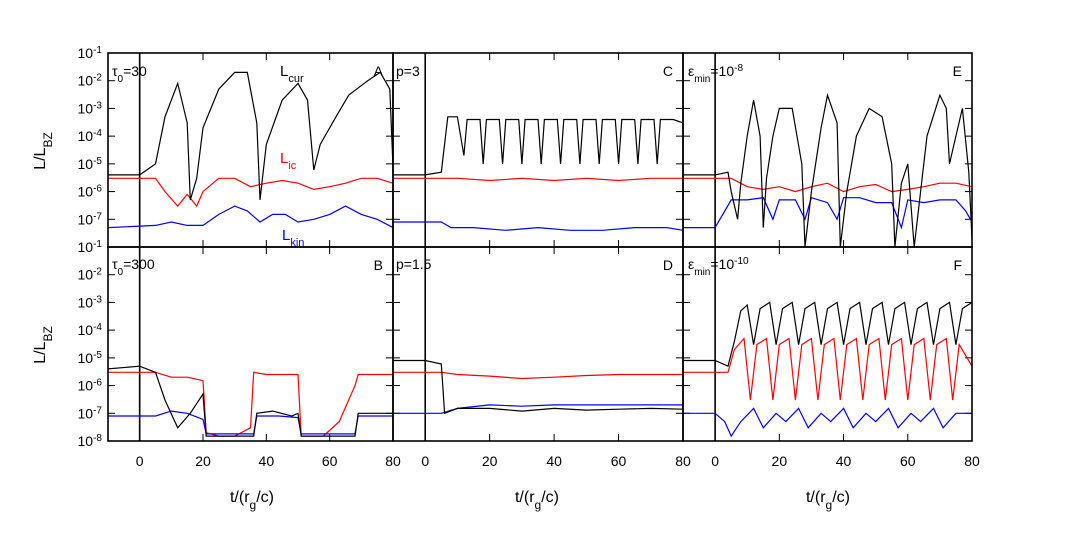  What do you see at coordinates (827, 334) in the screenshot?
I see `series-cur-F` at bounding box center [827, 334].